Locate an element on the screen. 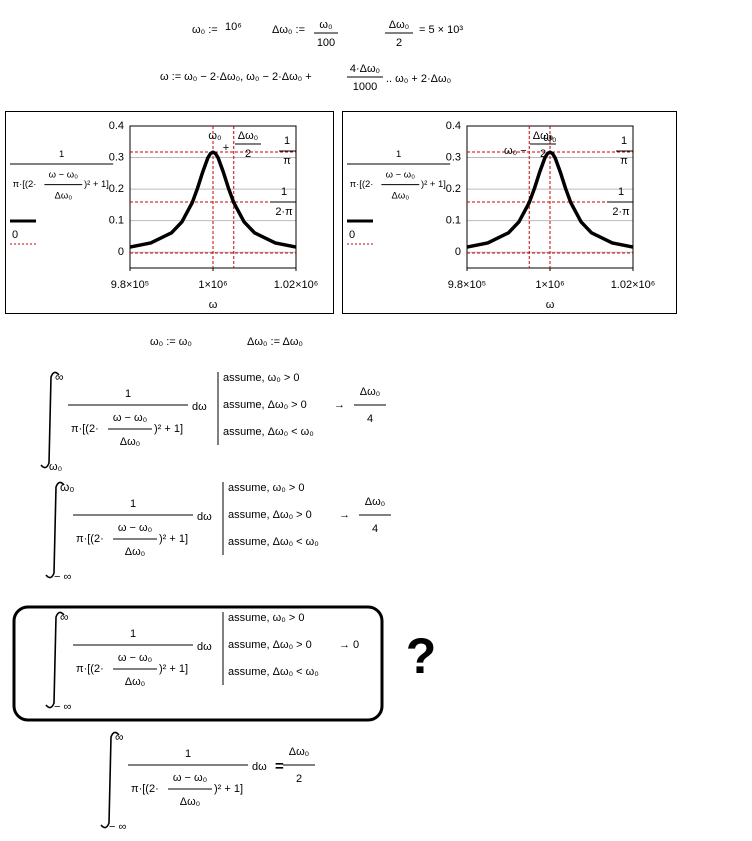  definition: Δω₀ := is located at coordinates (288, 30).